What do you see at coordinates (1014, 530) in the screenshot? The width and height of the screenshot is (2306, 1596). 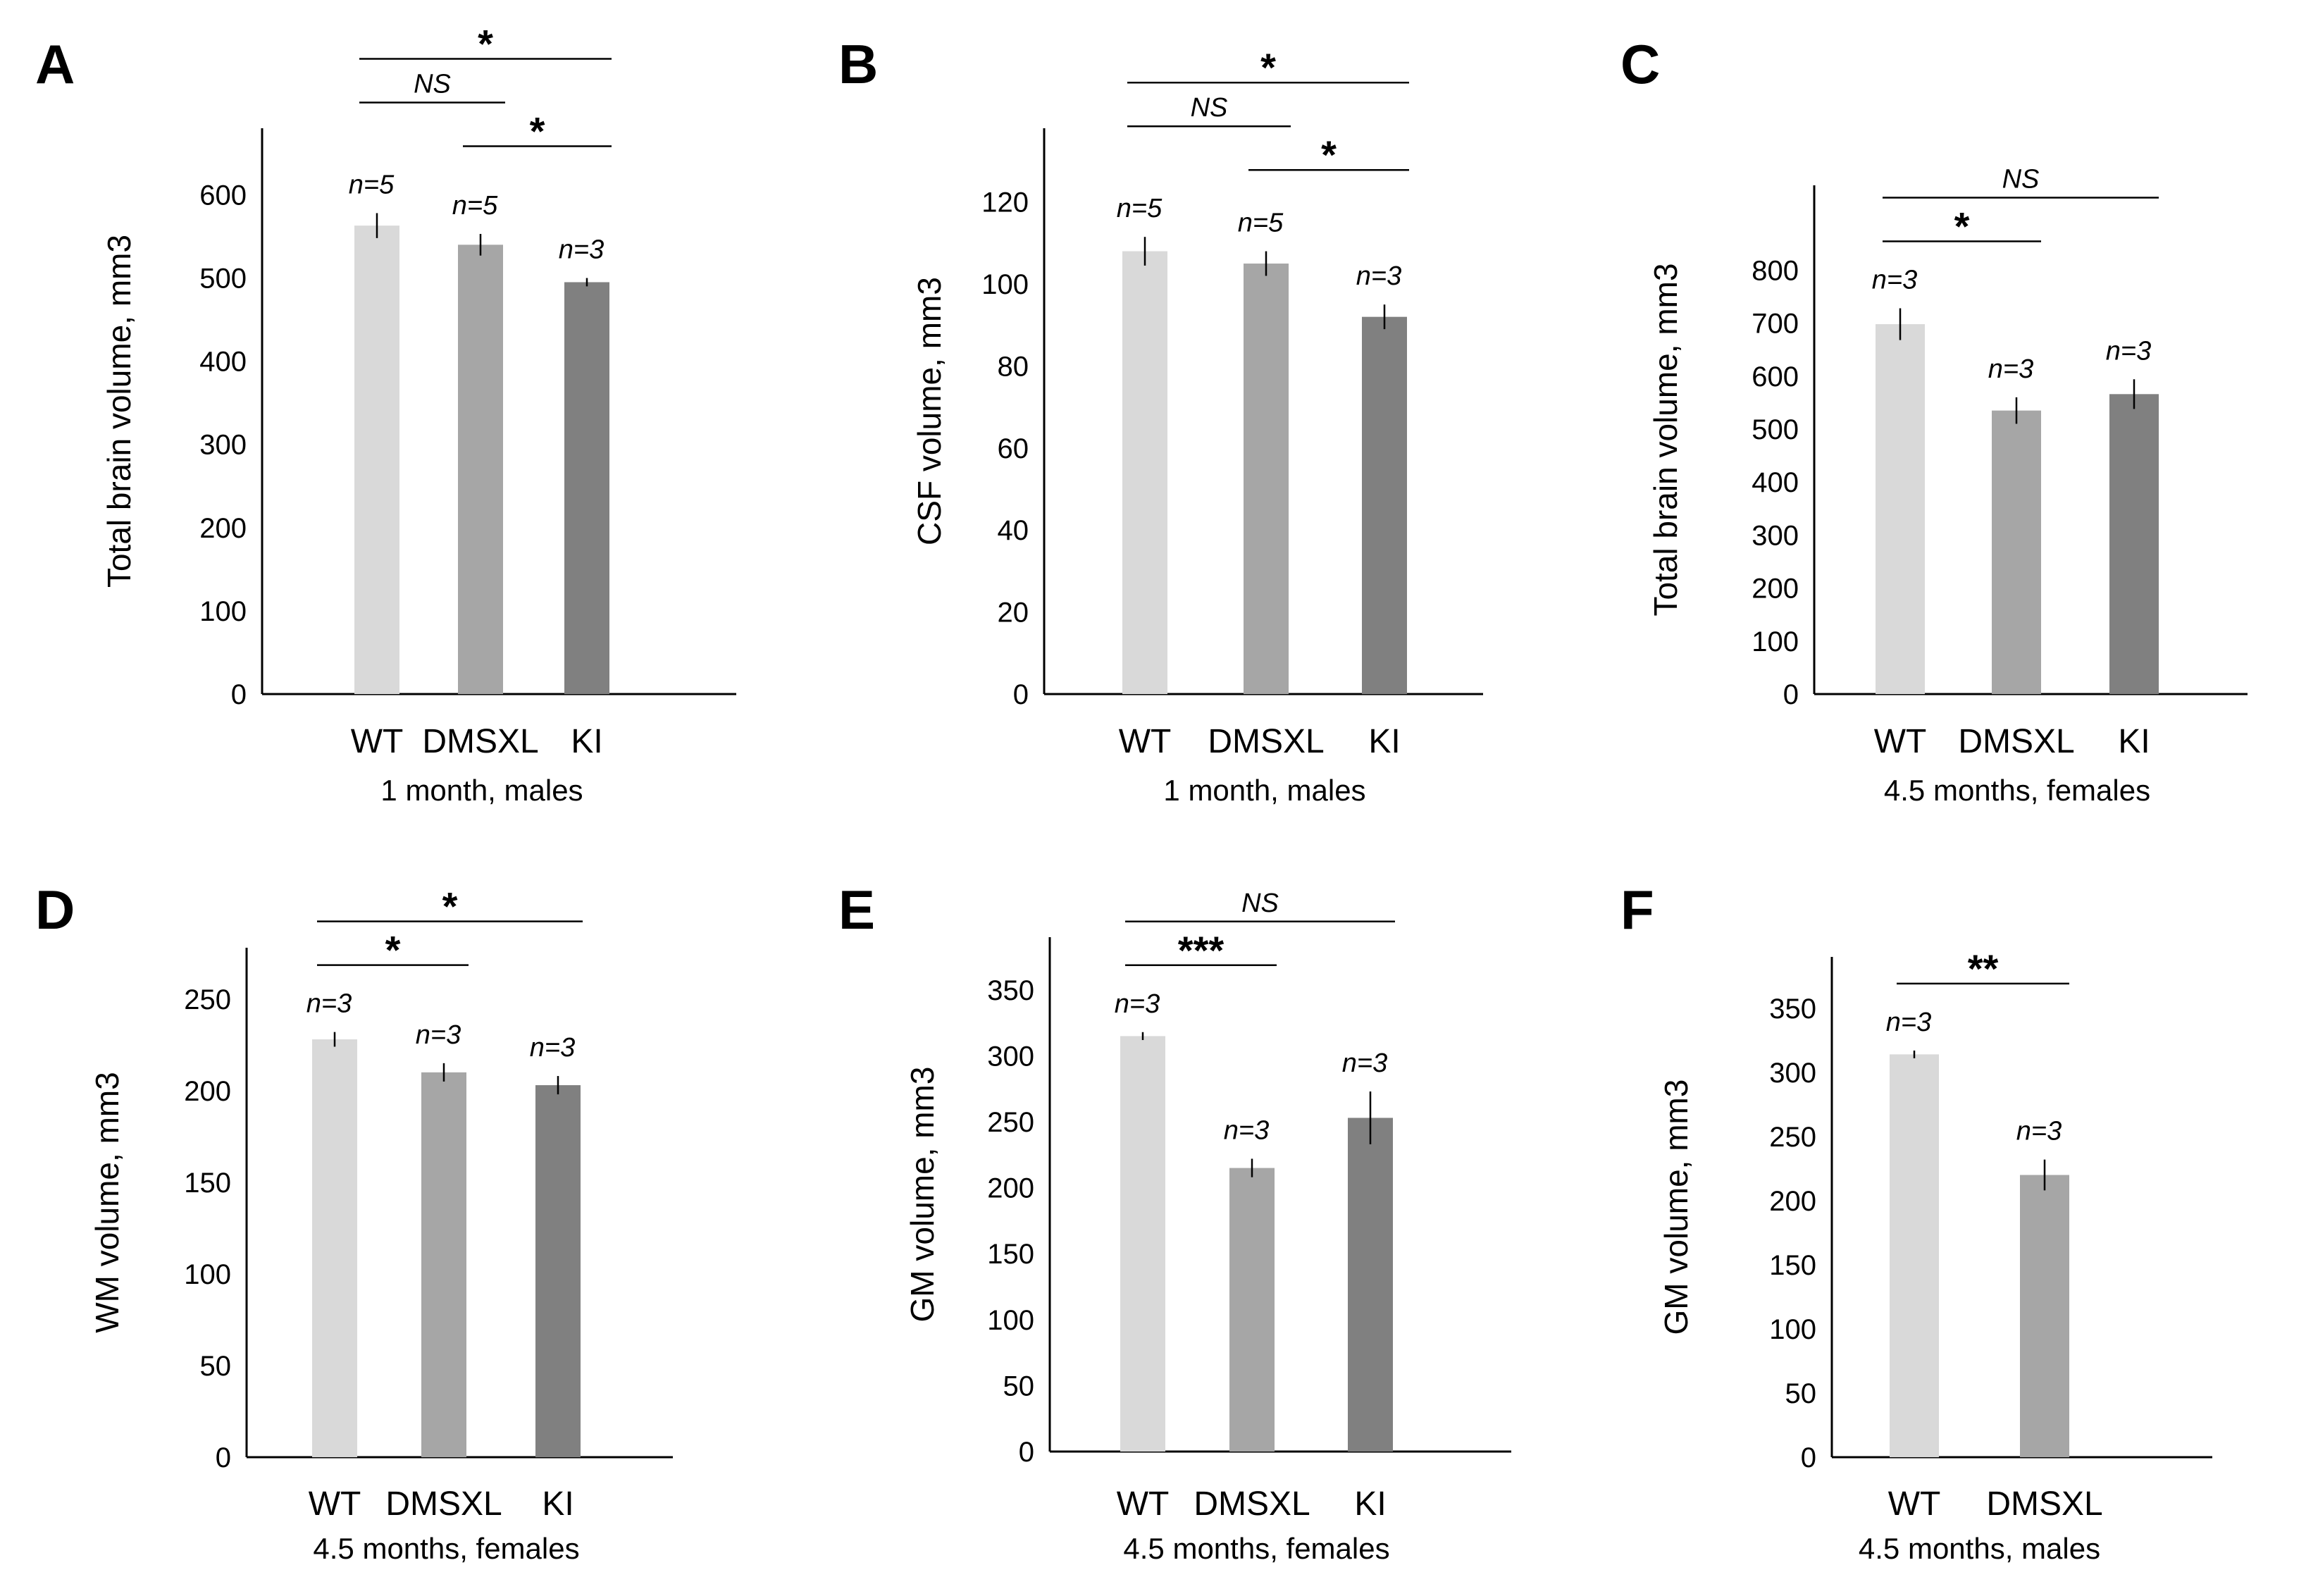 I see `y-tick-label: 40` at bounding box center [1014, 530].